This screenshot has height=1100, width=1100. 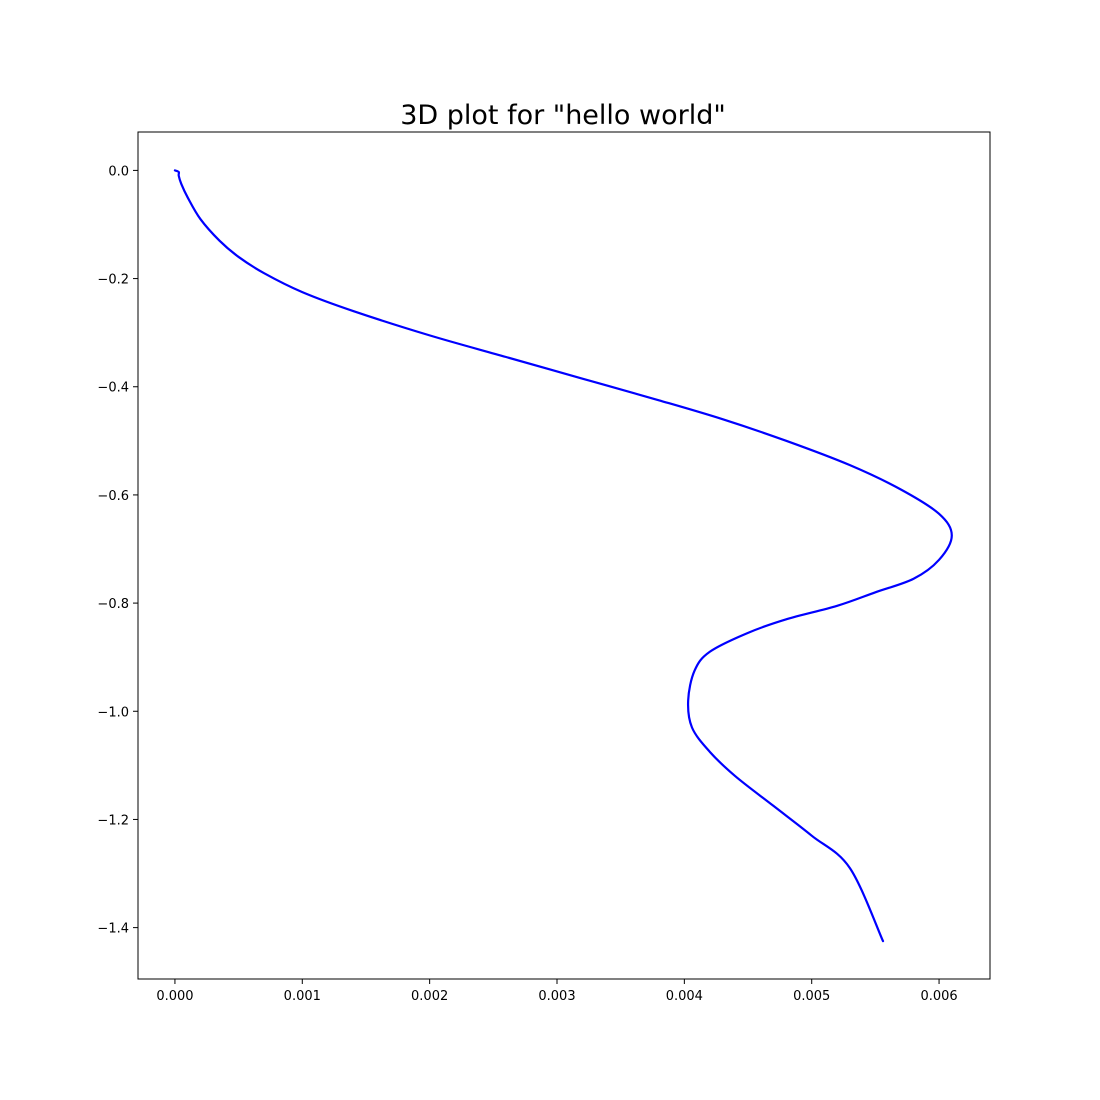 What do you see at coordinates (811, 996) in the screenshot?
I see `x-tick-label: 0.005` at bounding box center [811, 996].